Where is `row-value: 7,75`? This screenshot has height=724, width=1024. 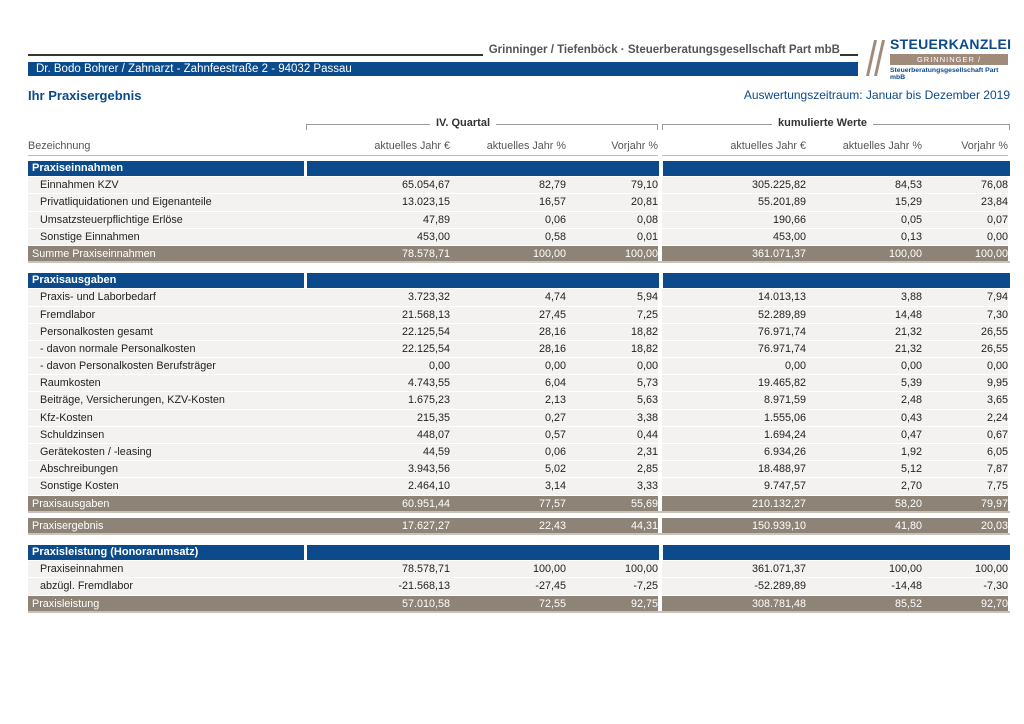
row-value: 7,75 is located at coordinates (965, 486).